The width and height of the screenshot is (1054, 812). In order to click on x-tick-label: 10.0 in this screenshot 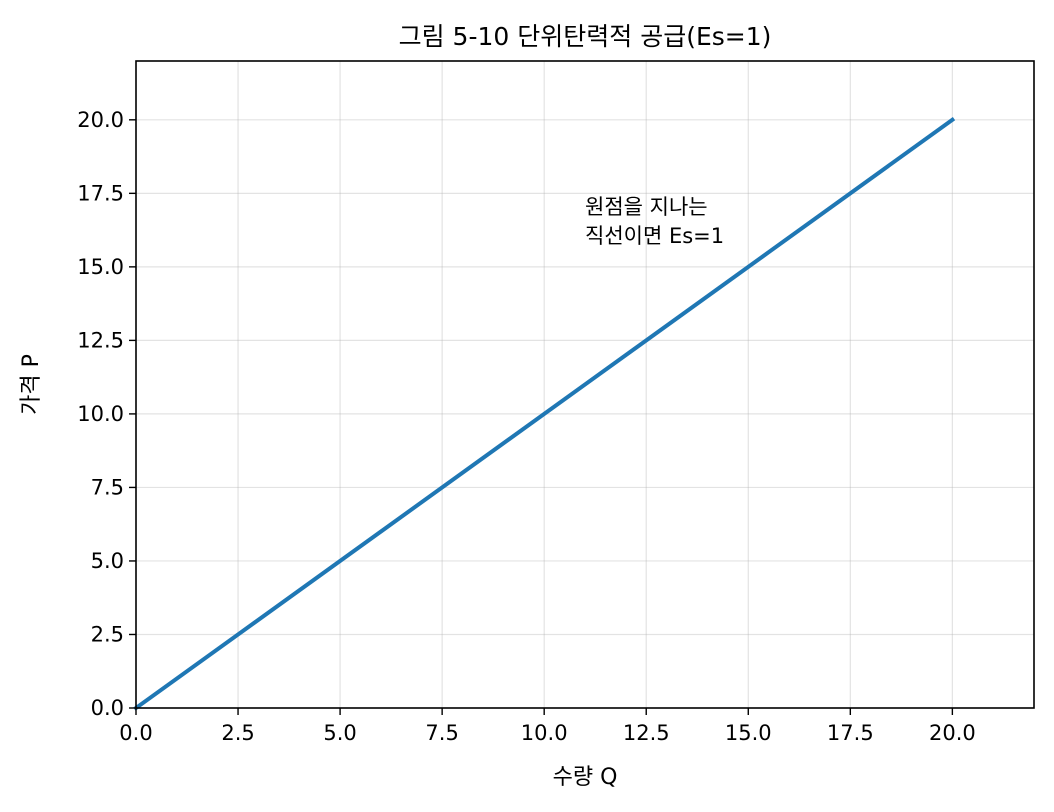, I will do `click(544, 733)`.